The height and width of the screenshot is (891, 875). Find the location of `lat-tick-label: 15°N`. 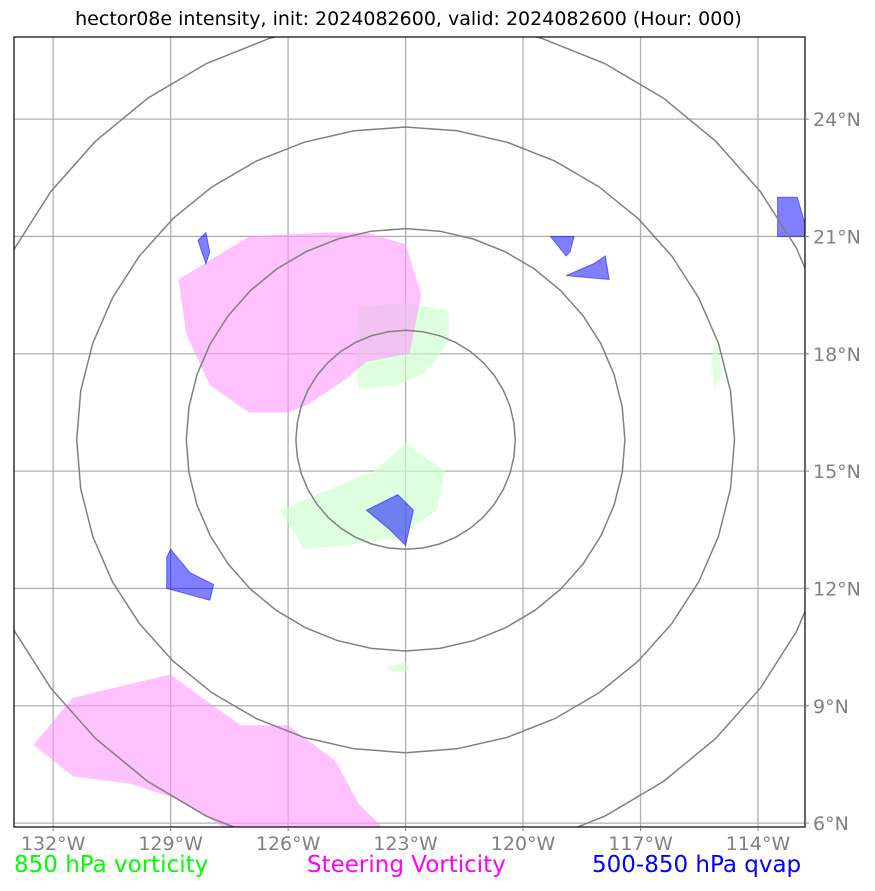

lat-tick-label: 15°N is located at coordinates (837, 472).